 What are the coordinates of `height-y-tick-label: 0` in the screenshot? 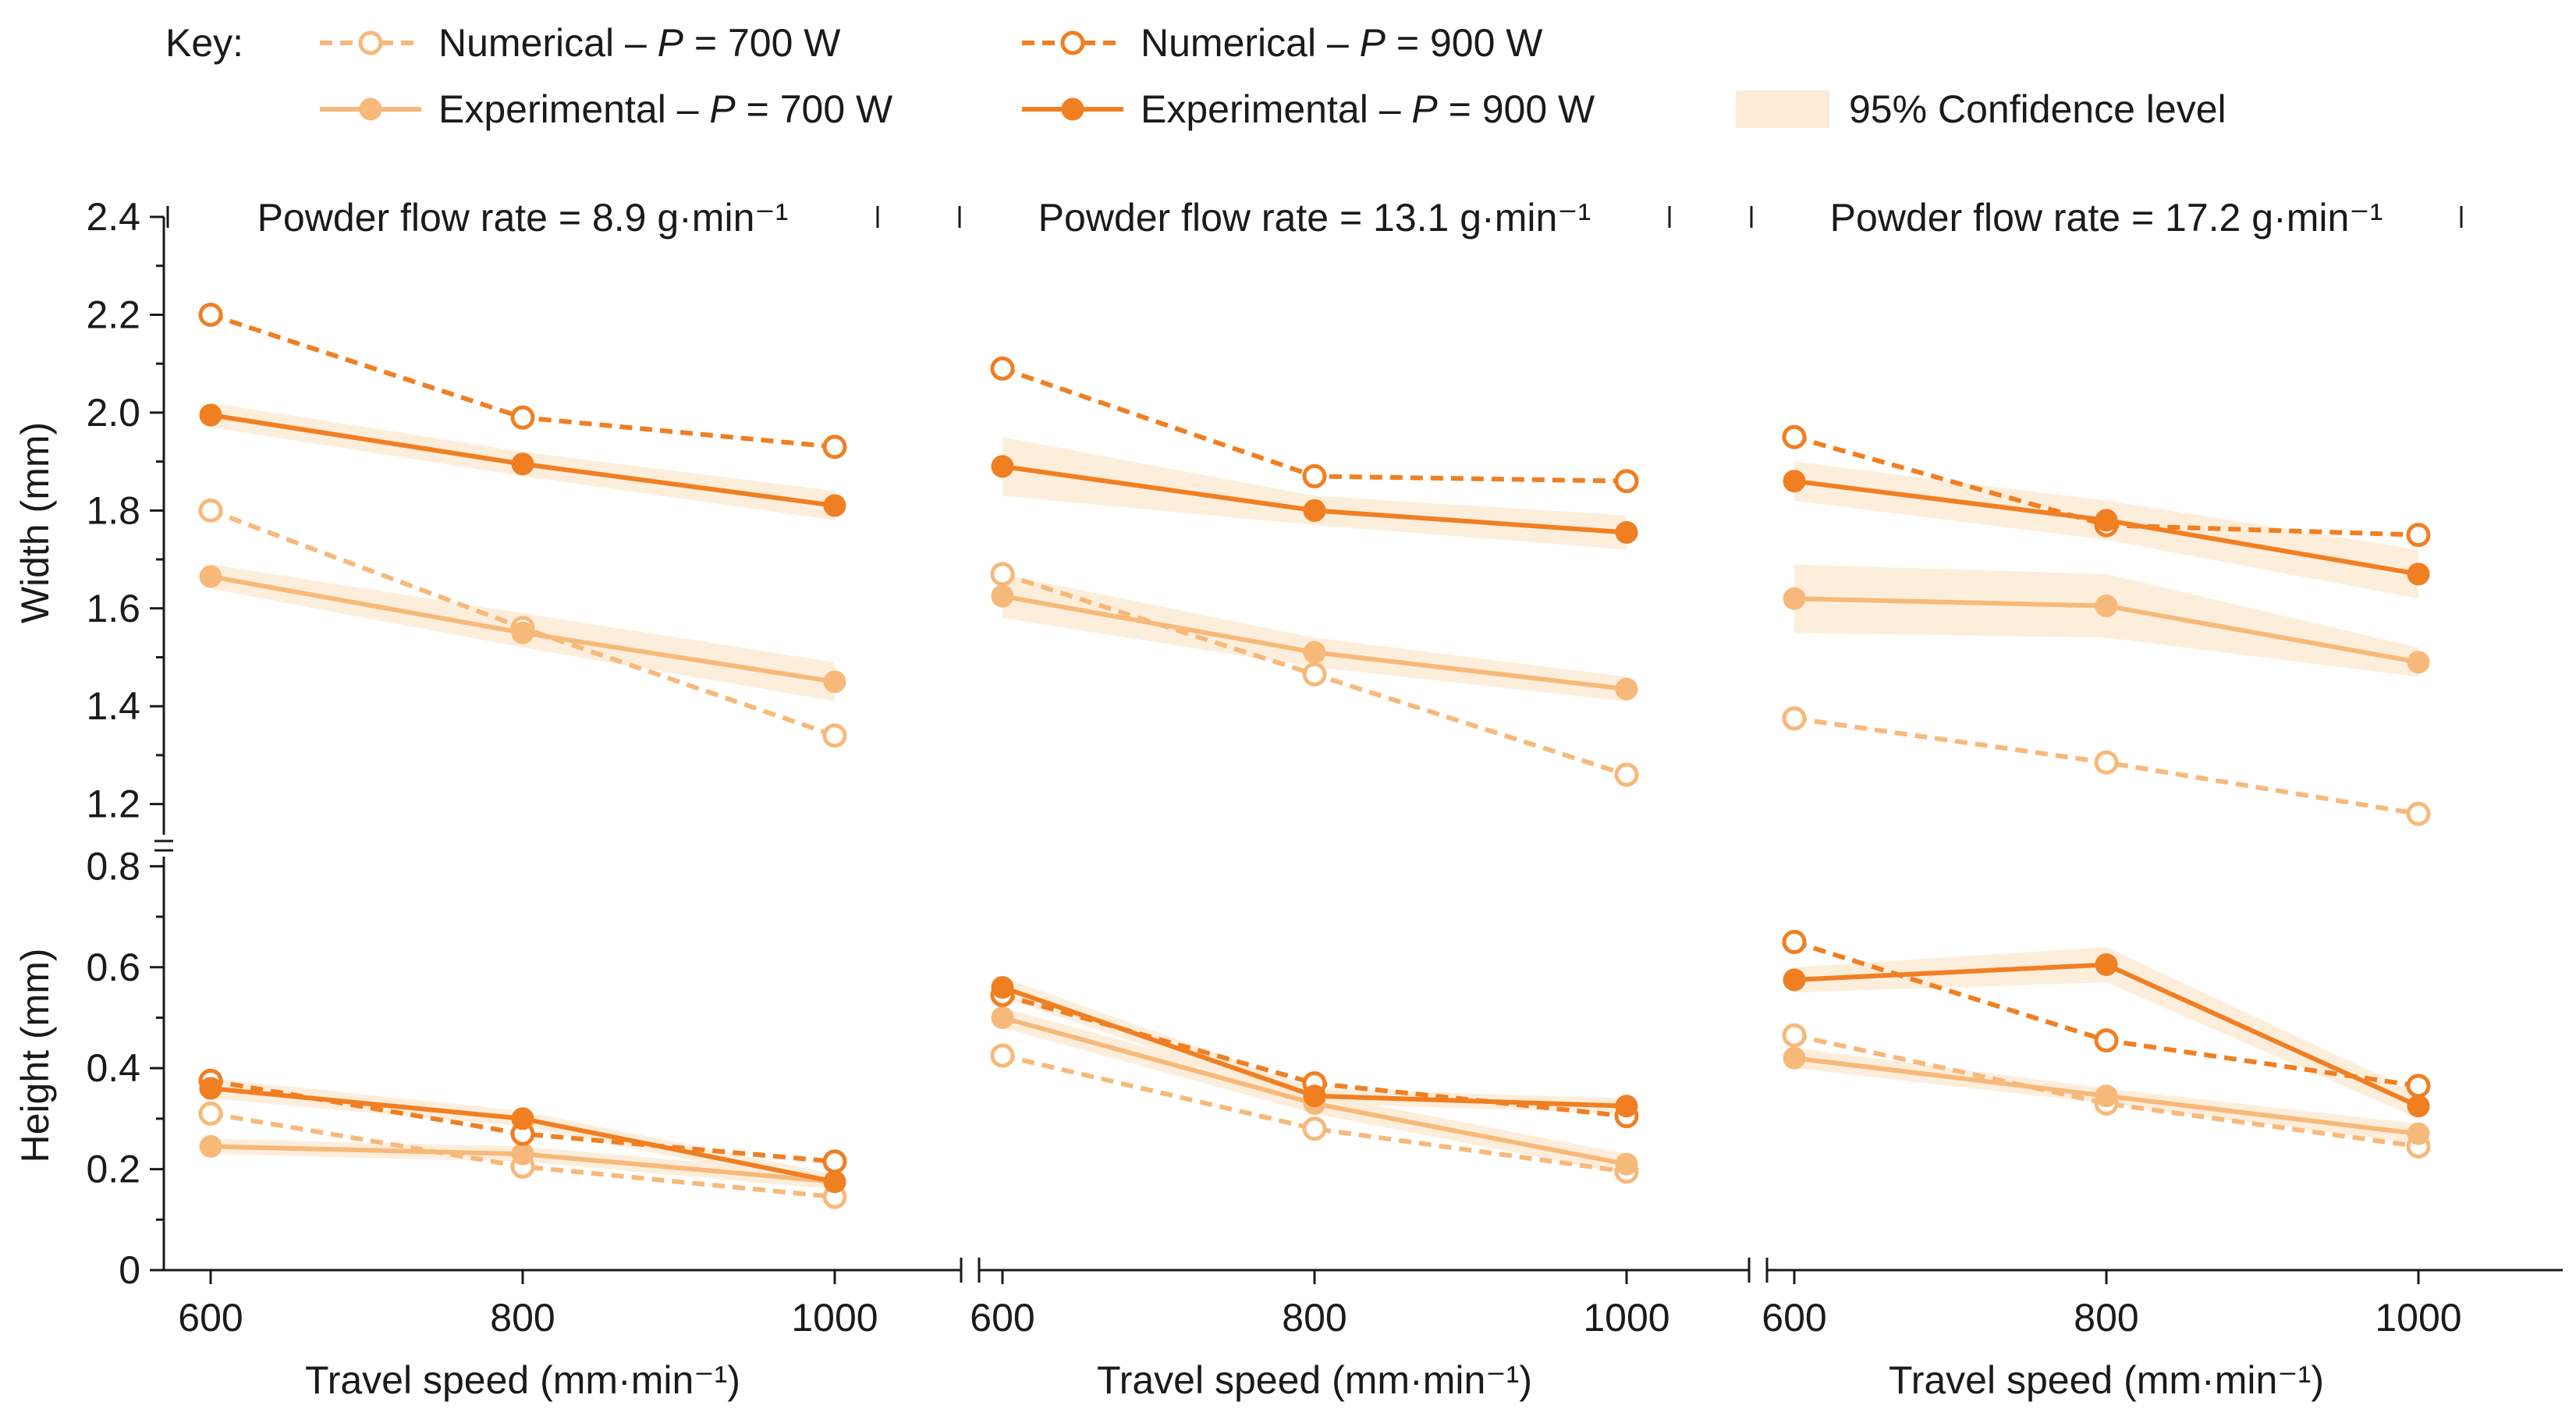 It's located at (129, 1270).